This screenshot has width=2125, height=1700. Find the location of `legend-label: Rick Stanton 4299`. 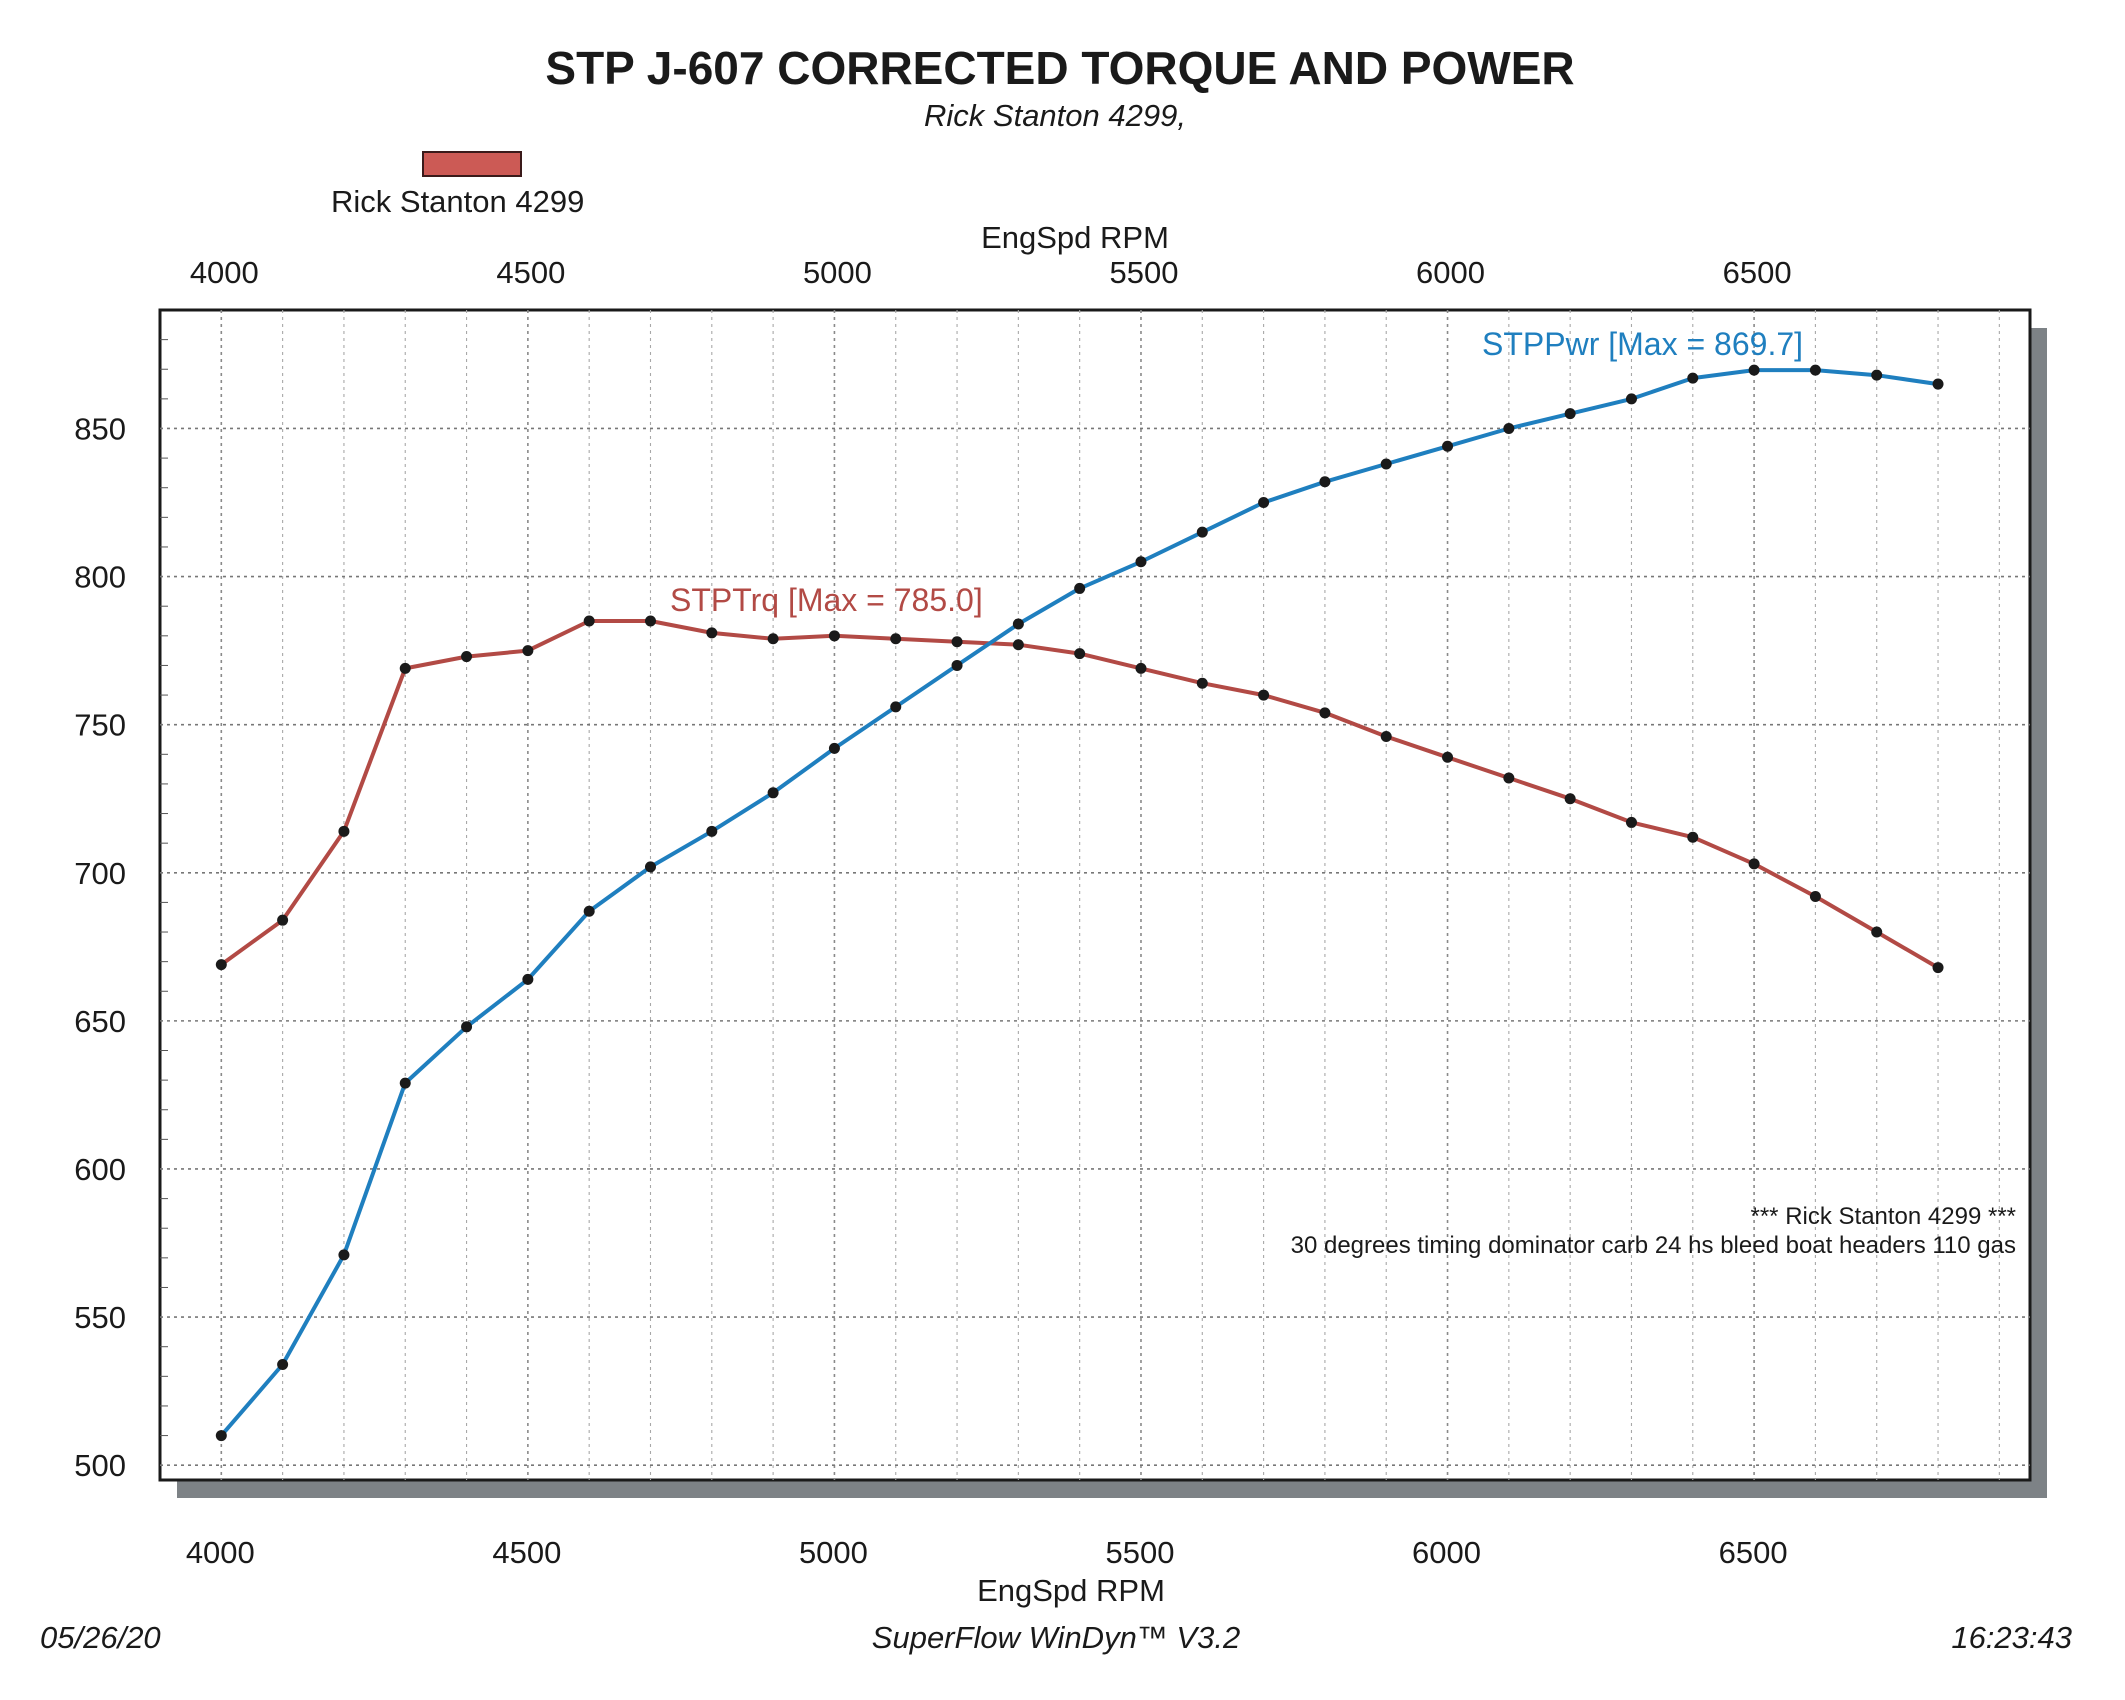

legend-label: Rick Stanton 4299 is located at coordinates (457, 201).